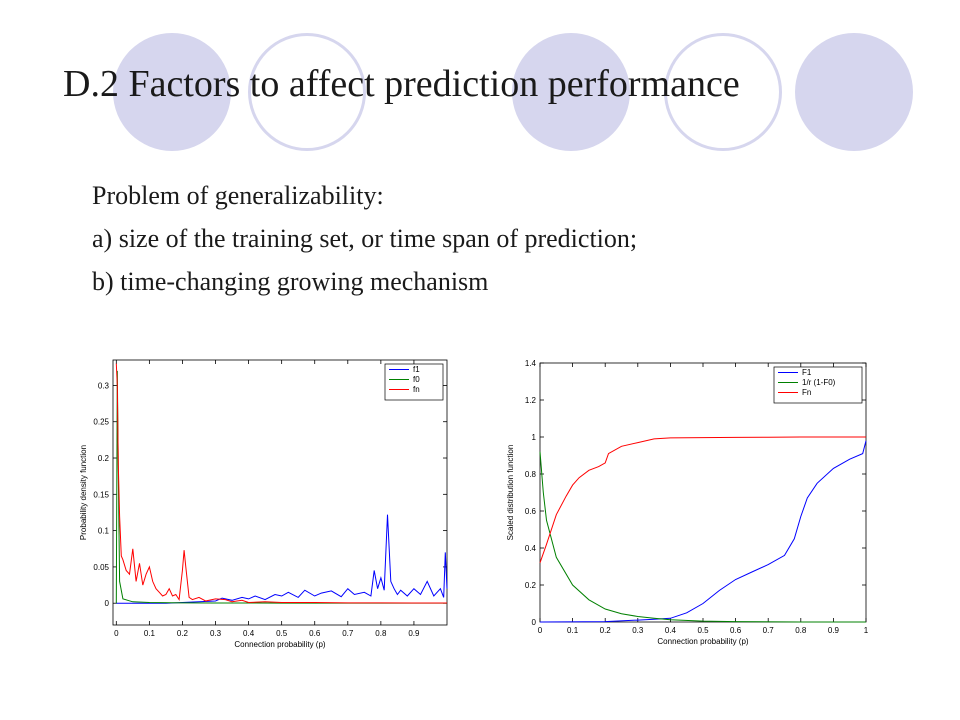  What do you see at coordinates (531, 474) in the screenshot?
I see `y-tick-label: 0.8` at bounding box center [531, 474].